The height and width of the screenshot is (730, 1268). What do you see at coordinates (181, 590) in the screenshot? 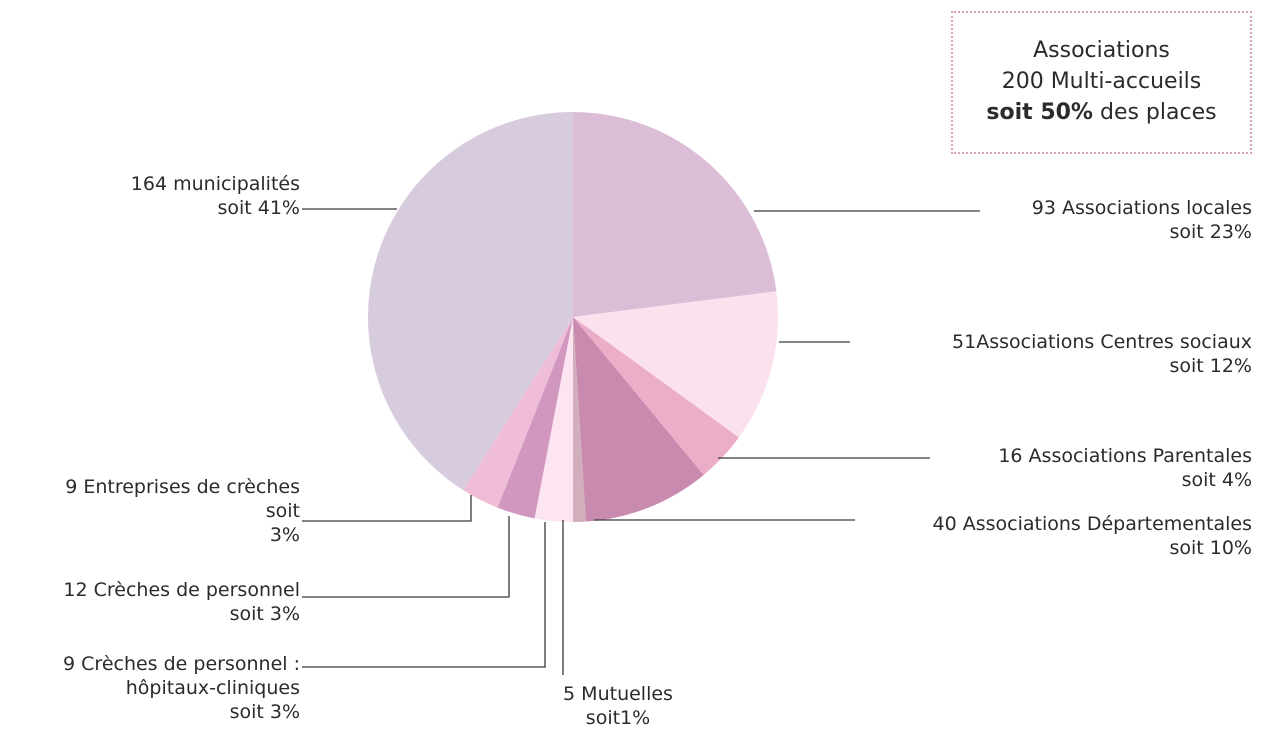
I see `slice-label-line: 12 Crèches de personnel` at bounding box center [181, 590].